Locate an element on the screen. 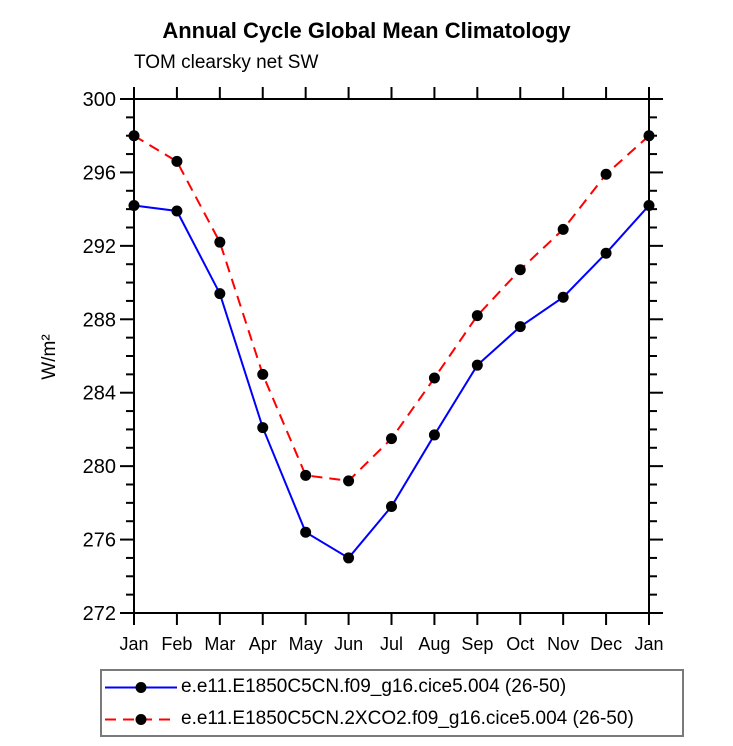 The image size is (733, 746). x-axis-tick-label: May is located at coordinates (306, 644).